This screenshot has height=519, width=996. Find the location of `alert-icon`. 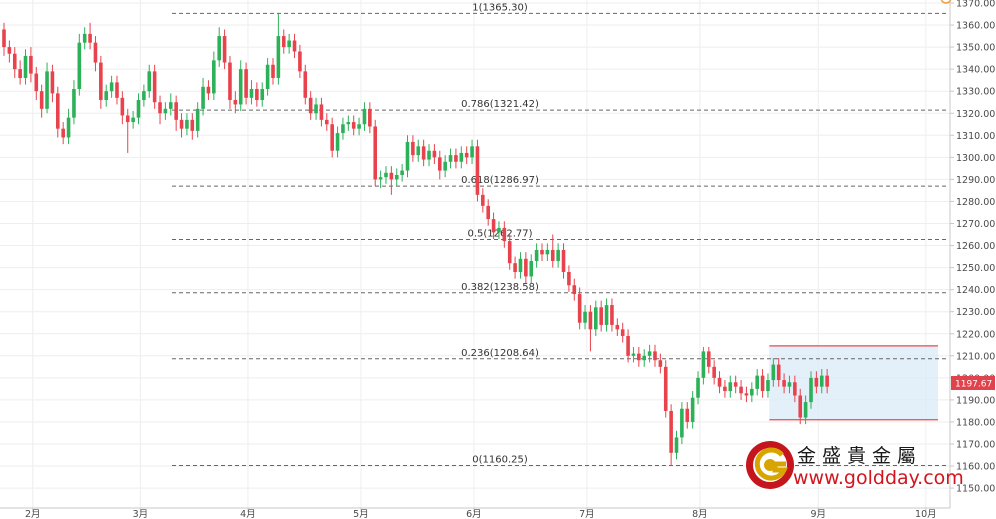

alert-icon is located at coordinates (946, 2).